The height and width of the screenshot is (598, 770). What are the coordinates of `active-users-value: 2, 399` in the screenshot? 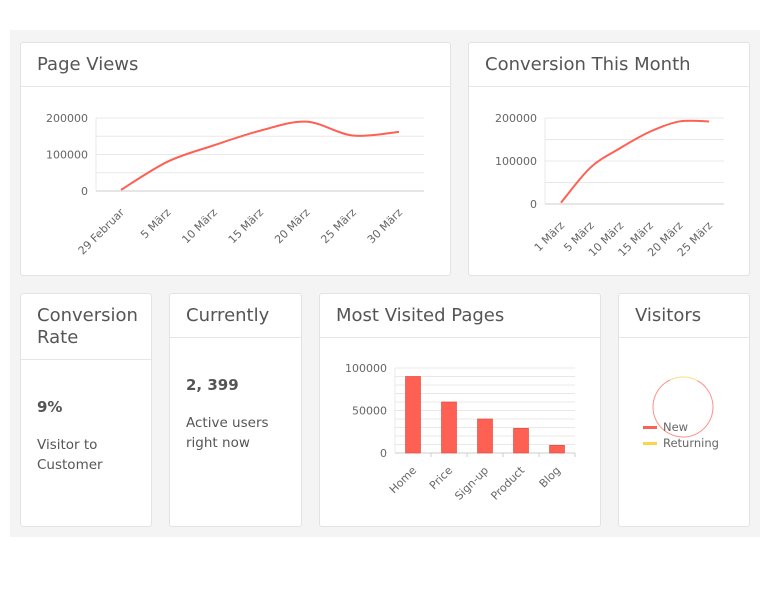 It's located at (212, 385).